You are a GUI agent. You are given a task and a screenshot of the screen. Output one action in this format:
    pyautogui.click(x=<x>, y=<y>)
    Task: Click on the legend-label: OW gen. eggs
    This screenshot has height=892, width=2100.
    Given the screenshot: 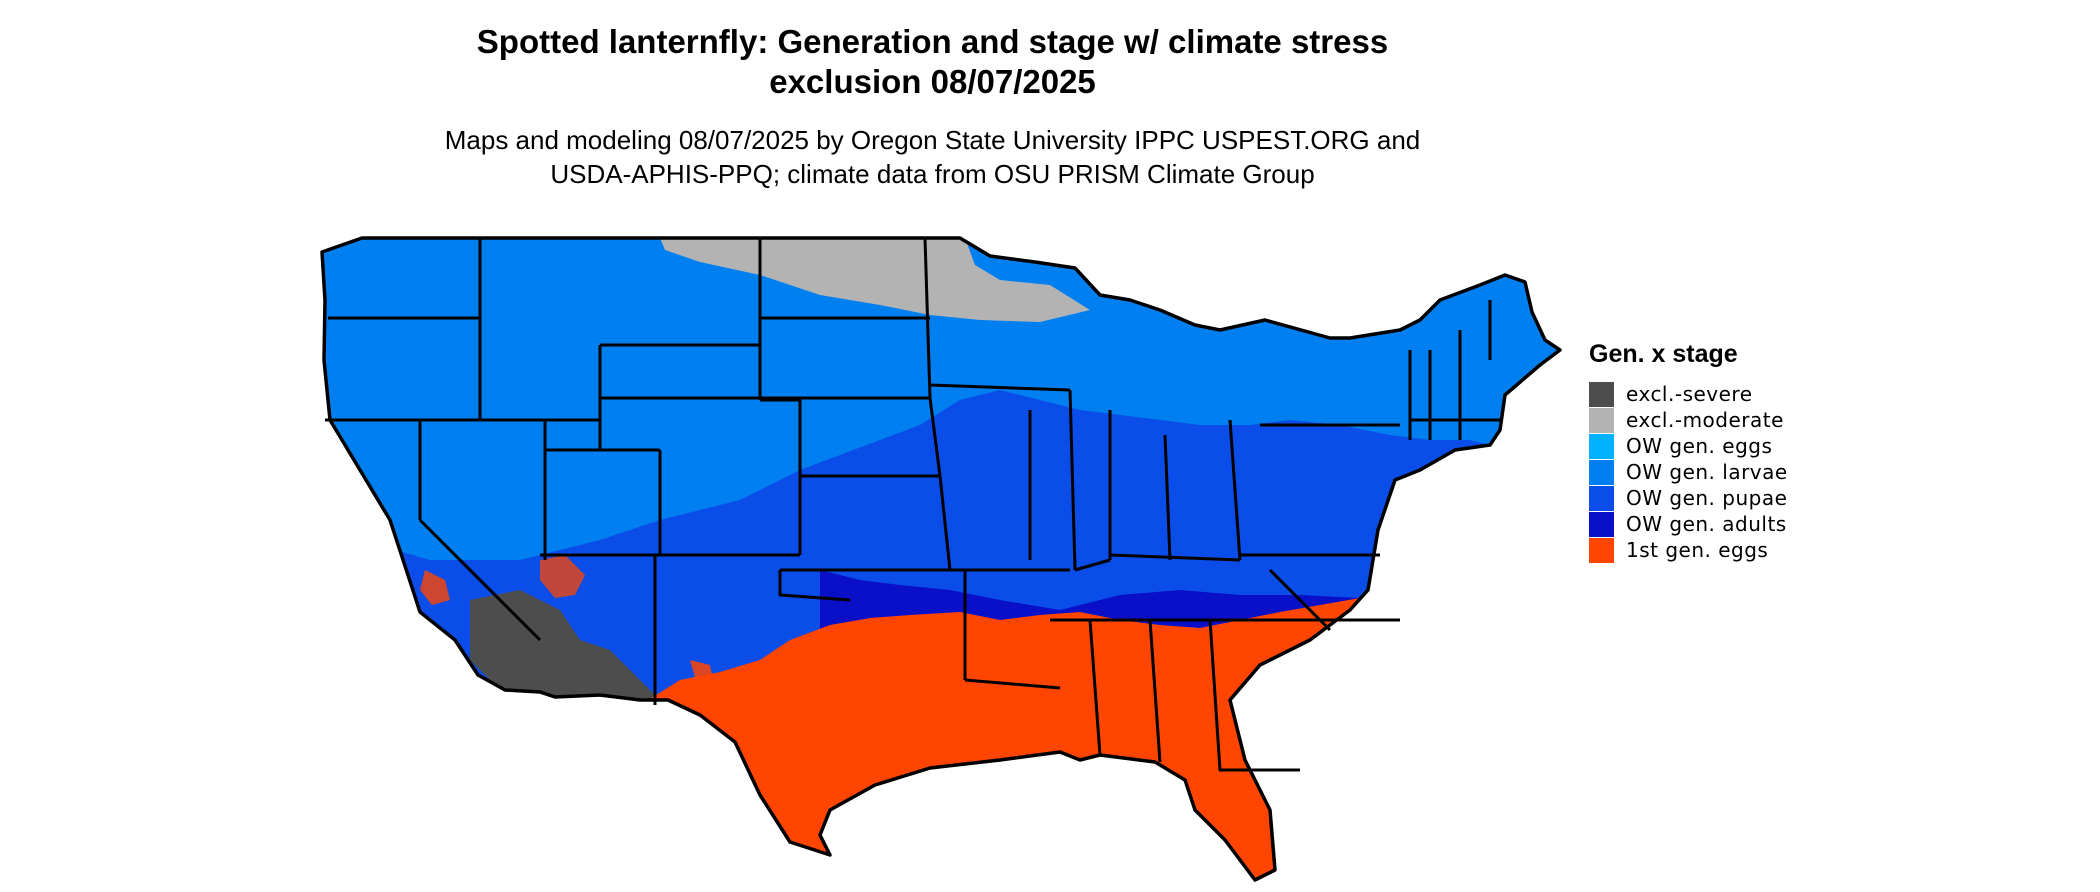 What is the action you would take?
    pyautogui.click(x=1699, y=446)
    